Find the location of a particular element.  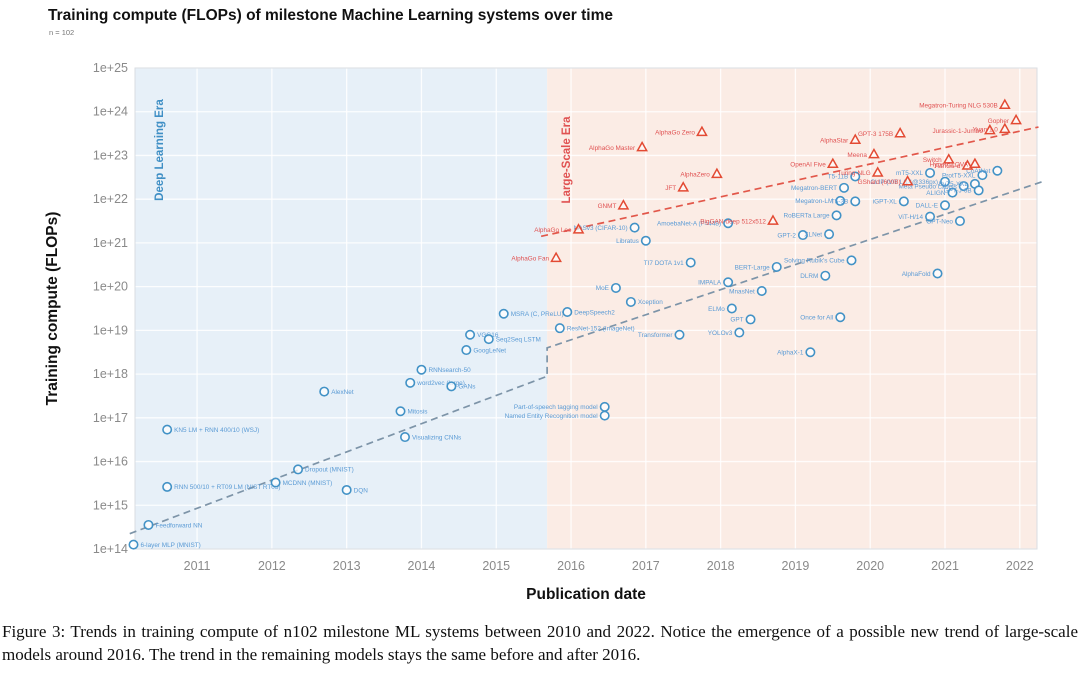

data-point-label: AlexNet is located at coordinates (342, 392).